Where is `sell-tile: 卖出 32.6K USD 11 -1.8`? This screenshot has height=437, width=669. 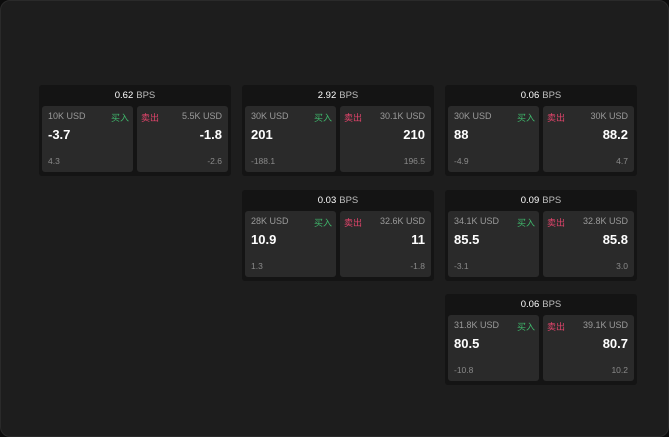
sell-tile: 卖出 32.6K USD 11 -1.8 is located at coordinates (385, 244).